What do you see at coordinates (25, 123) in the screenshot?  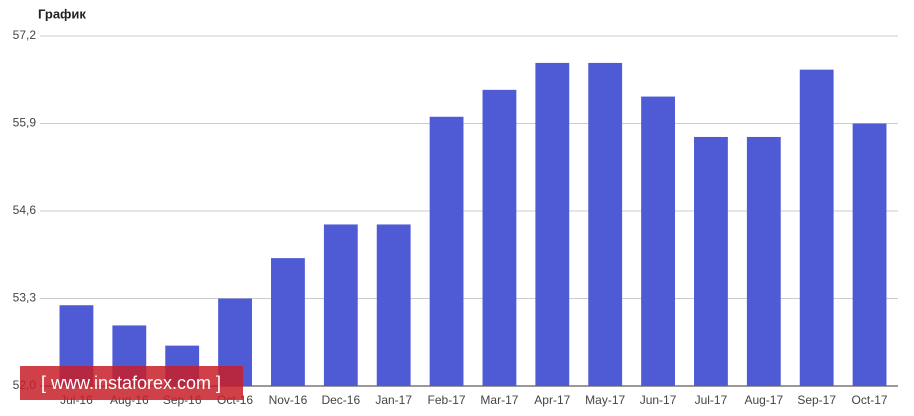 I see `y-tick-label: 55,9` at bounding box center [25, 123].